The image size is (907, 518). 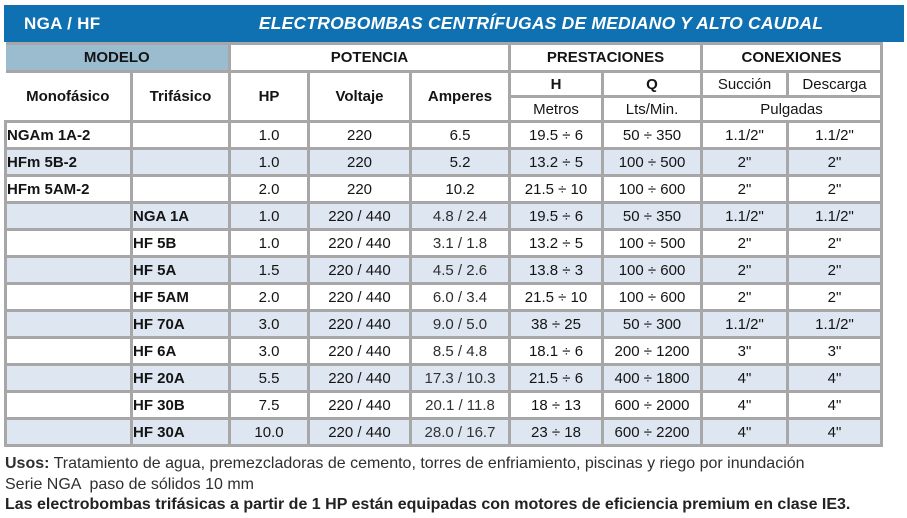 What do you see at coordinates (834, 351) in the screenshot?
I see `cell-descarga: 3"` at bounding box center [834, 351].